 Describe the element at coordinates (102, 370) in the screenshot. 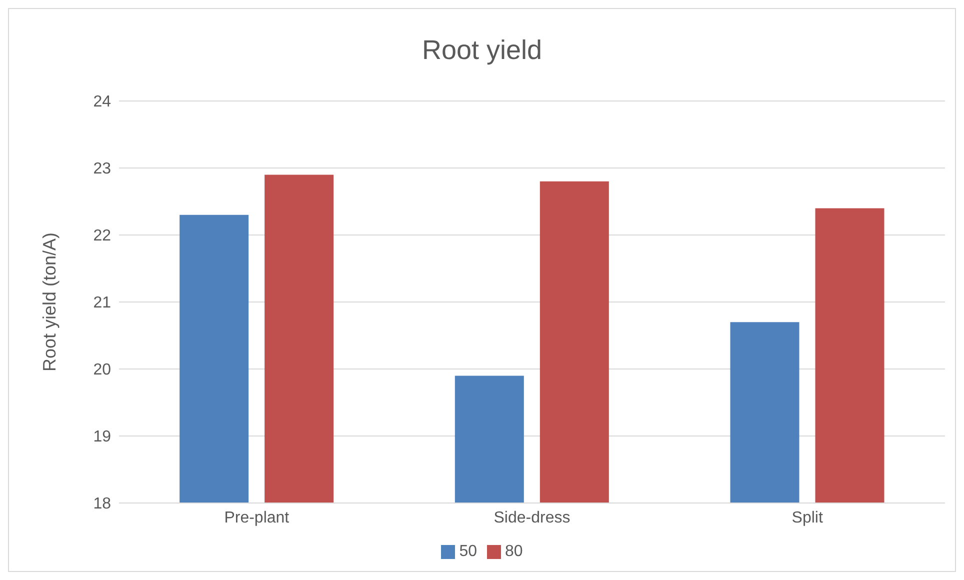

I see `y-tick-label: 20` at that location.